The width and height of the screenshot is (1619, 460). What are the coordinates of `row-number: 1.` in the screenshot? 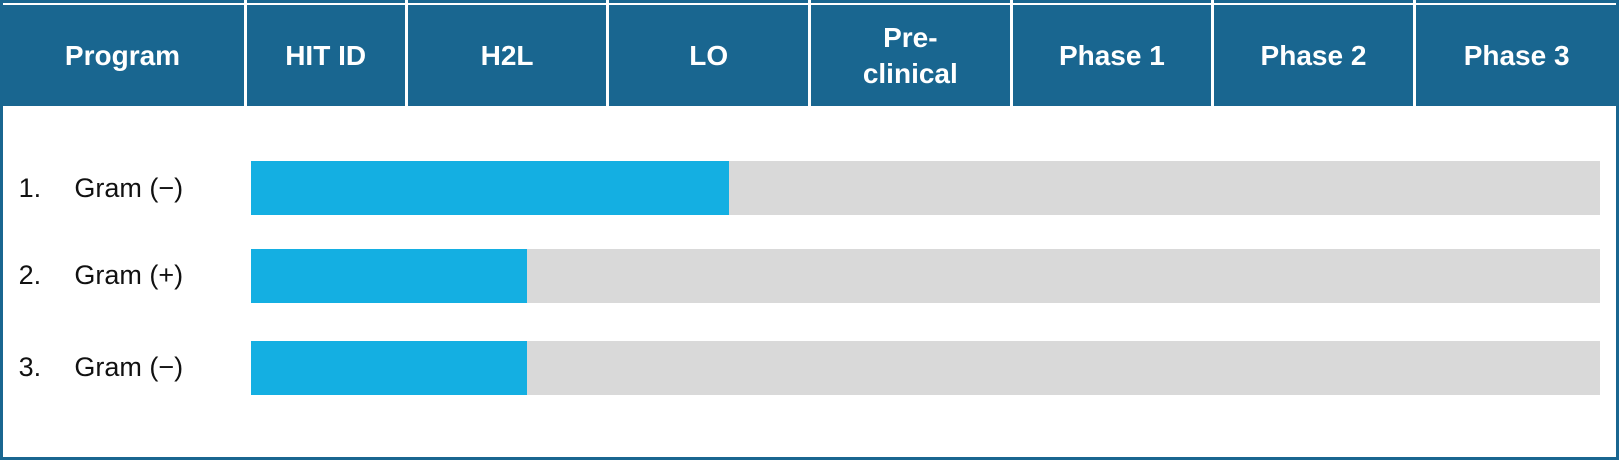 It's located at (30, 187).